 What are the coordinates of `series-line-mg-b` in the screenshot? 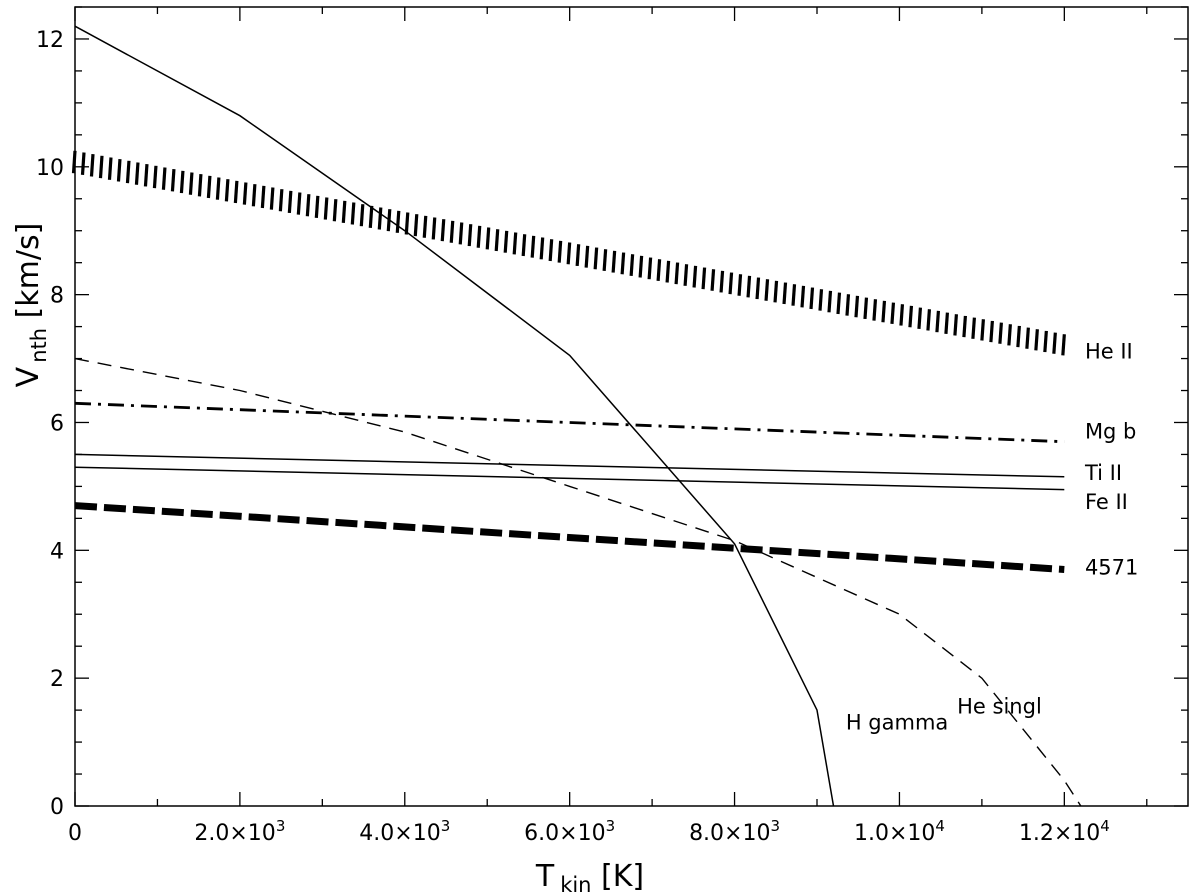 It's located at (569, 422).